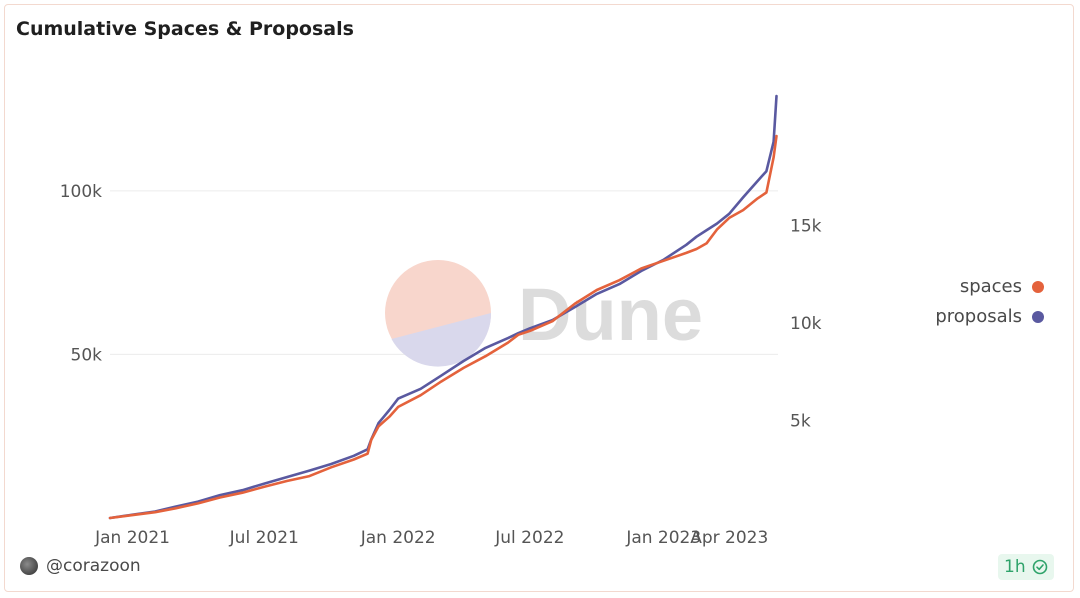 The image size is (1080, 598). I want to click on x-tick-label: Jan 2023, so click(663, 538).